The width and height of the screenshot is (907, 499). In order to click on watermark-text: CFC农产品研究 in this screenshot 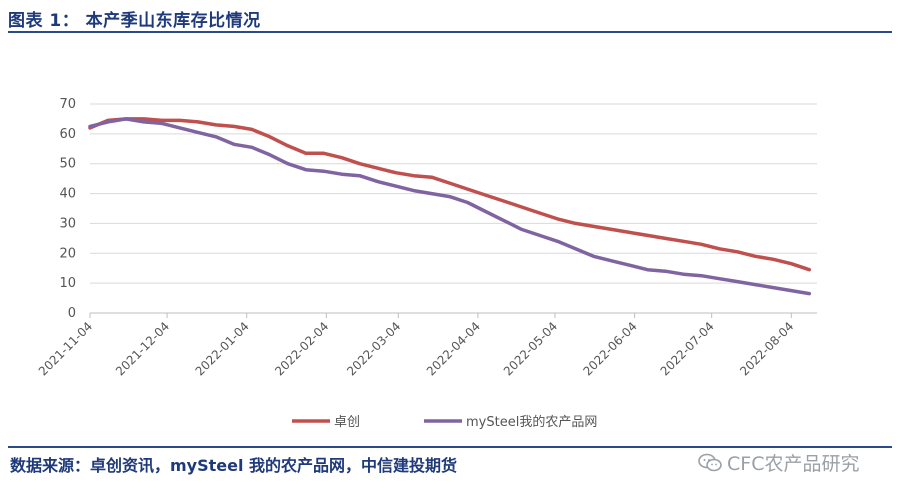, I will do `click(793, 464)`.